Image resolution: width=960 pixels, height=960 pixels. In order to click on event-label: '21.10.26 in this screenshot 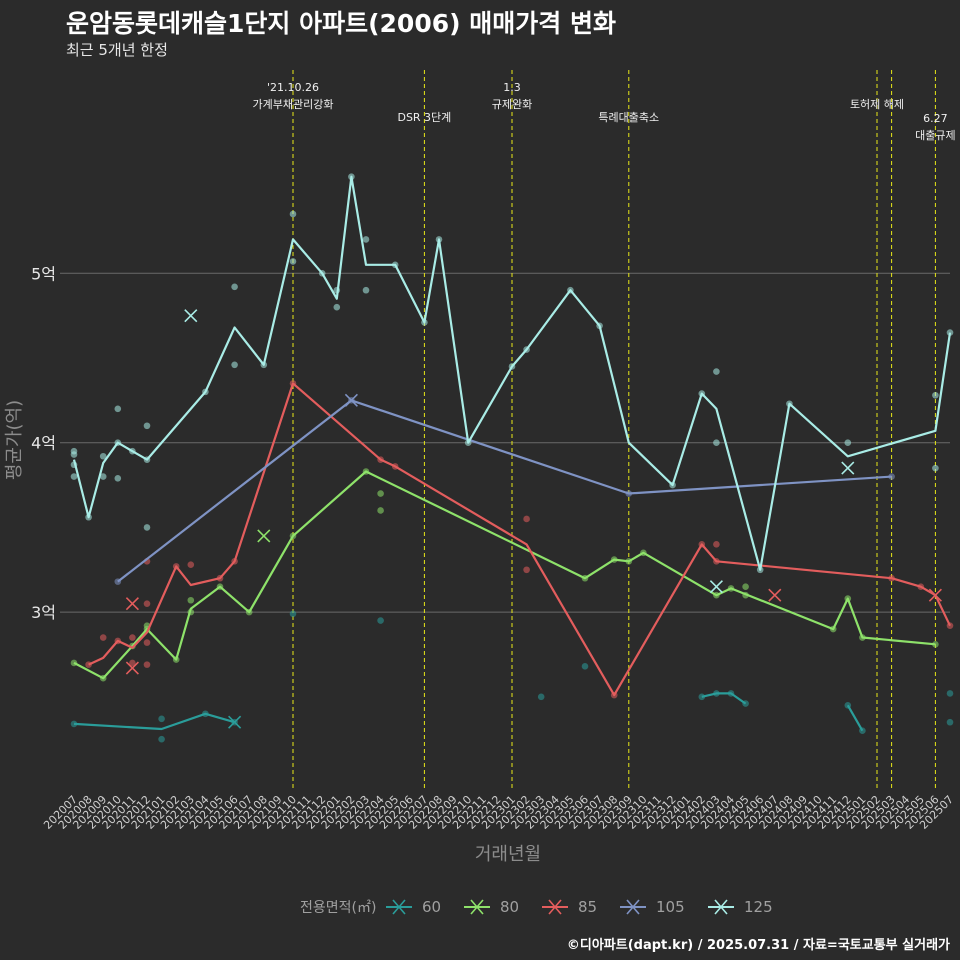, I will do `click(293, 87)`.